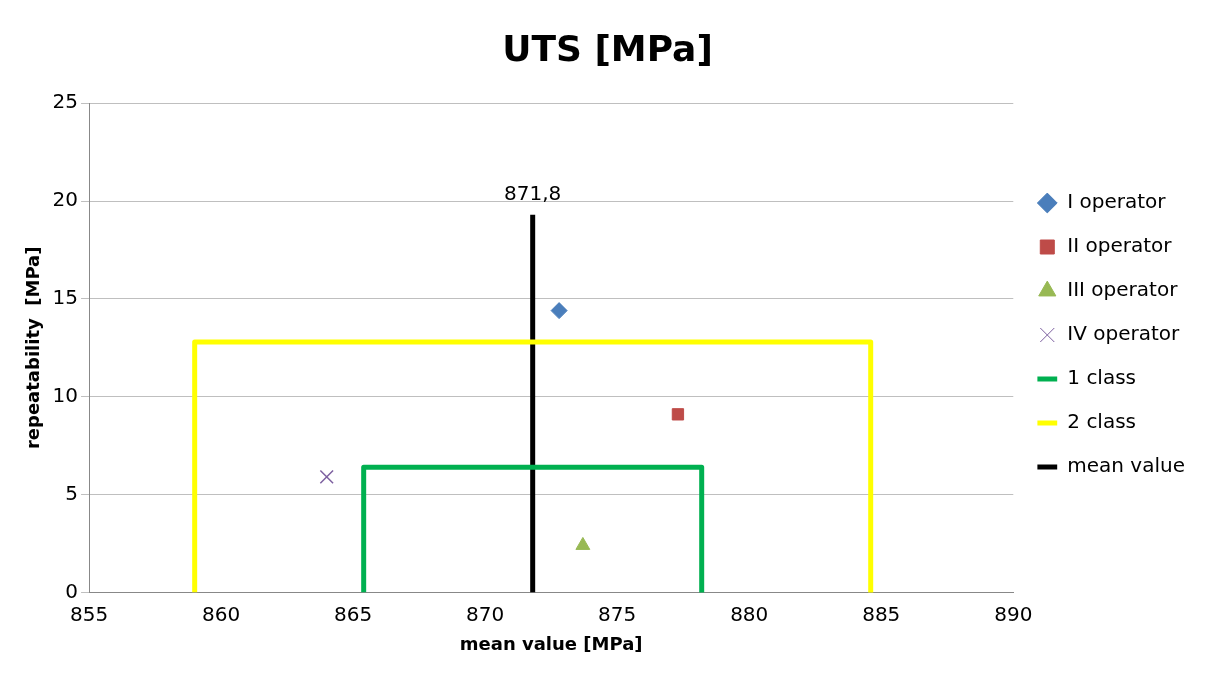  I want to click on x-tick-label: 890, so click(1013, 613).